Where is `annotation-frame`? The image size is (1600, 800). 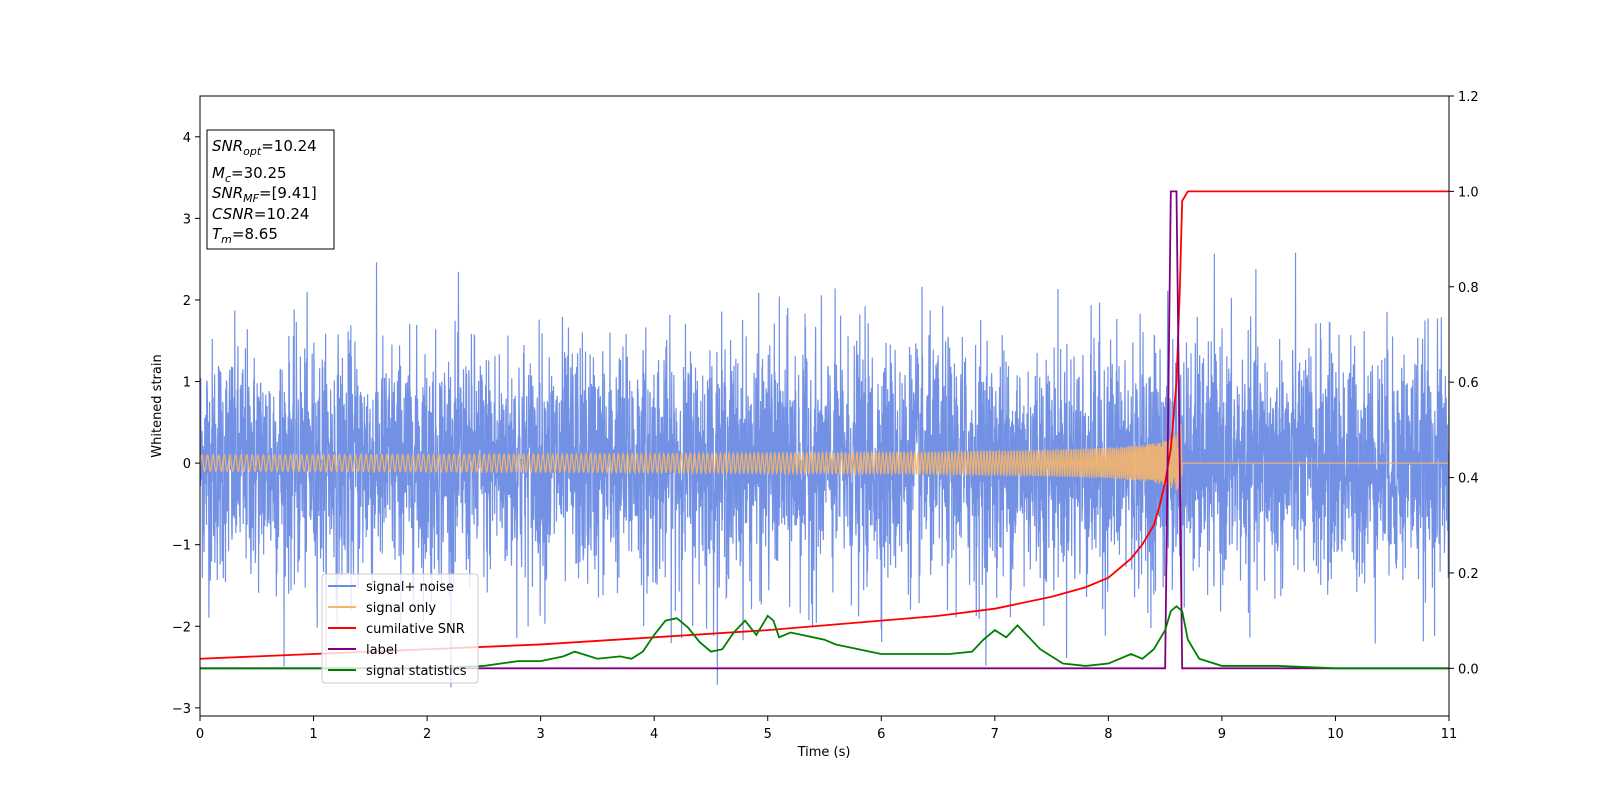 annotation-frame is located at coordinates (270, 189).